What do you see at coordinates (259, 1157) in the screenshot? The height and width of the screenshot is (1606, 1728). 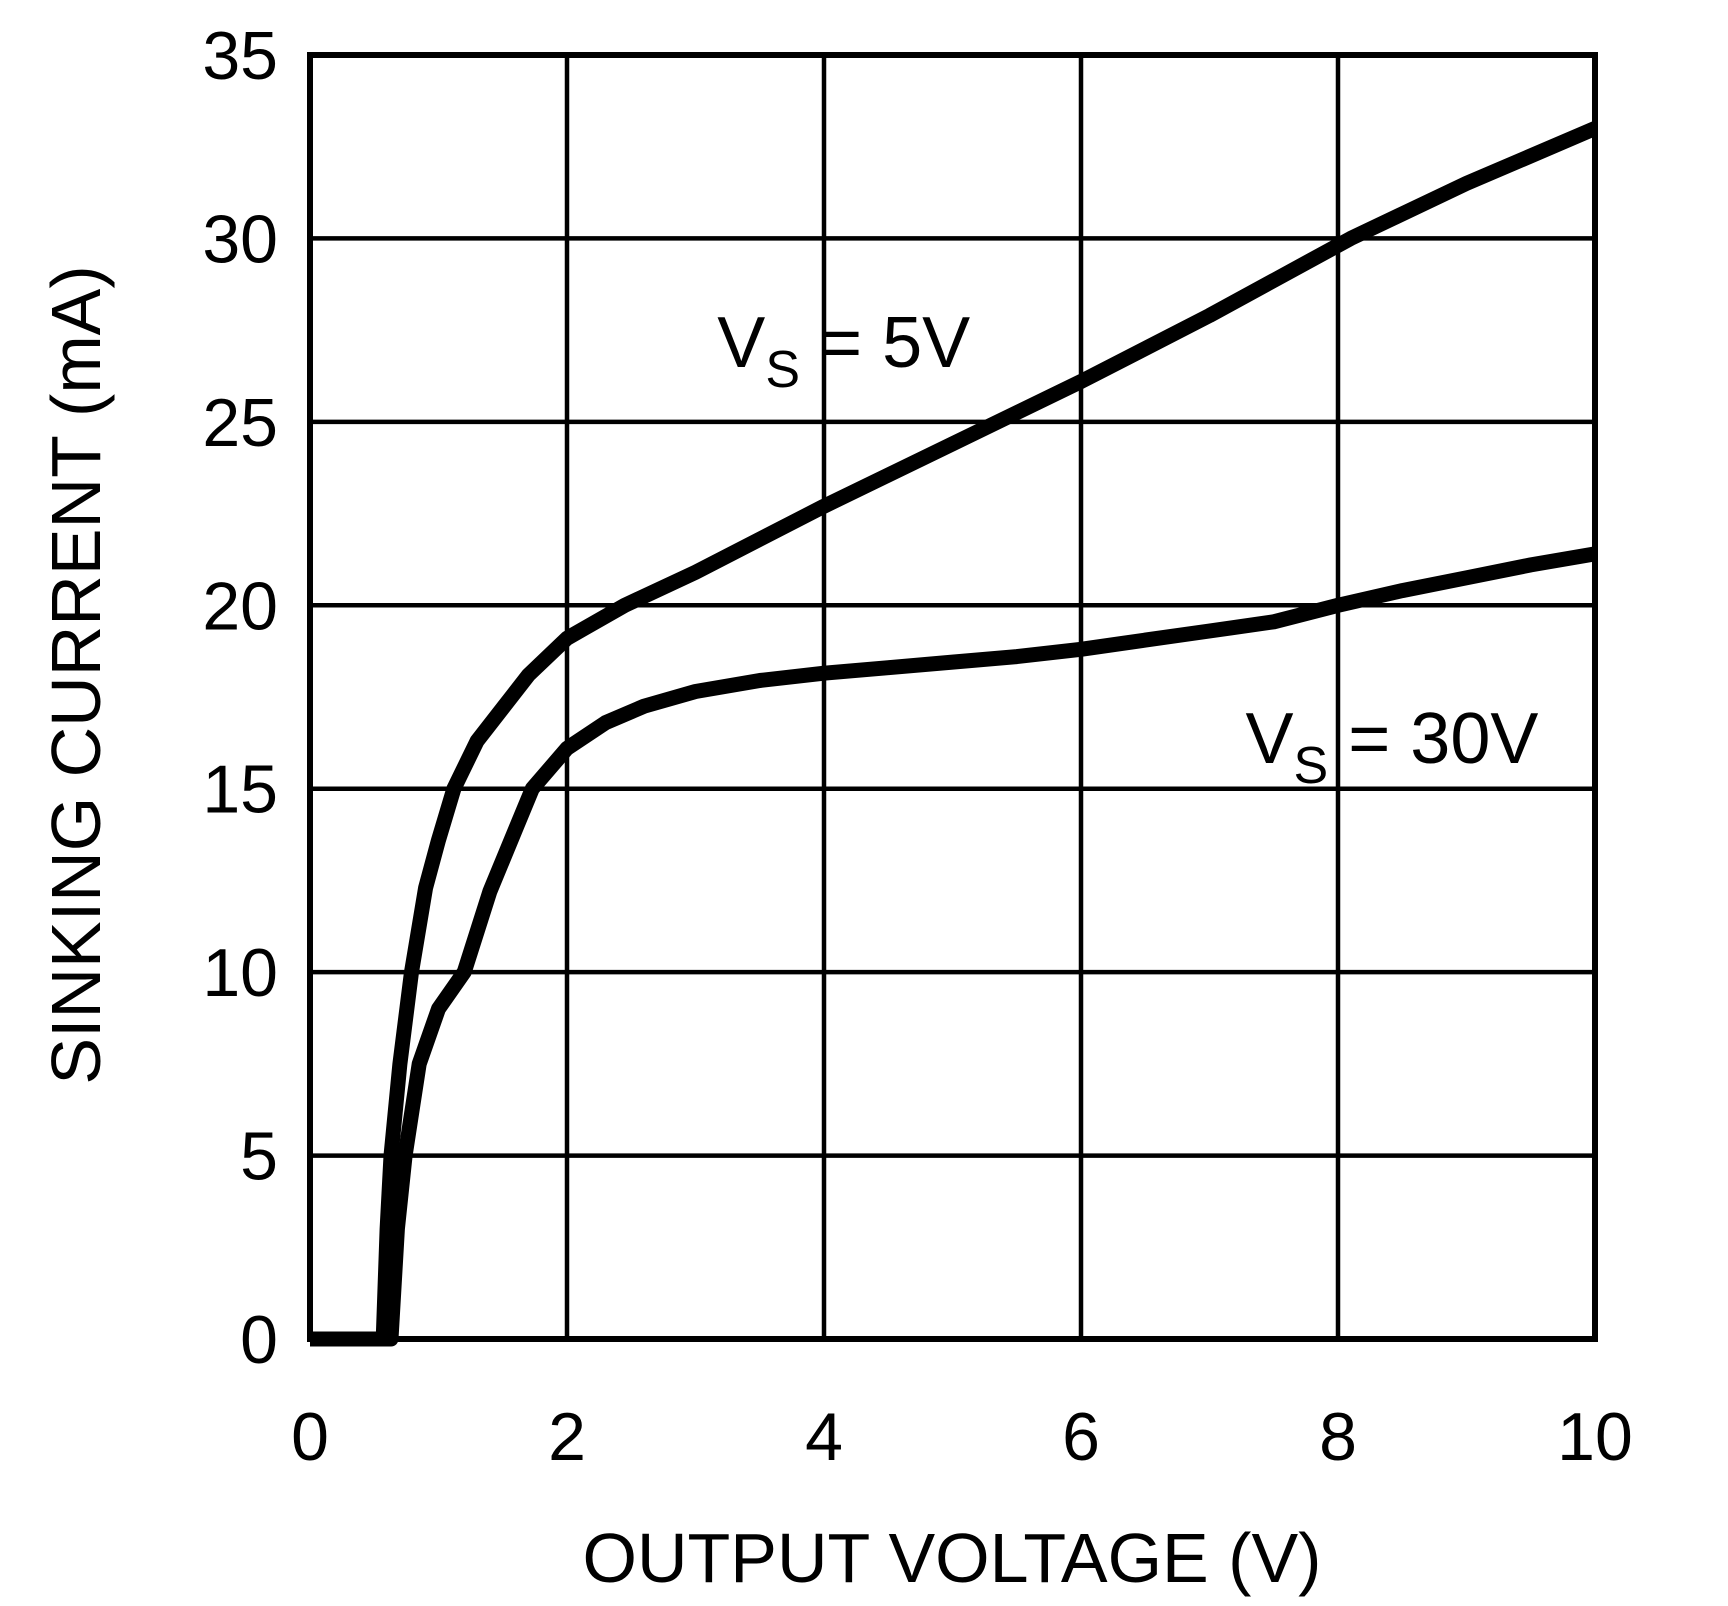 I see `y-tick-label-5: 5` at bounding box center [259, 1157].